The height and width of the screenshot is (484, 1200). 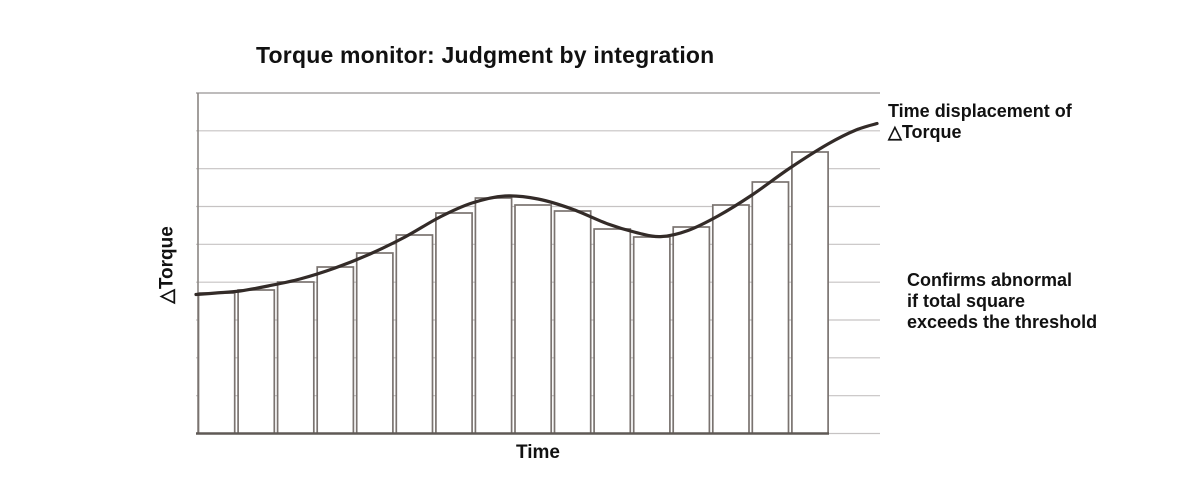 I want to click on curve-annotation-line1: Time displacement of, so click(x=980, y=111).